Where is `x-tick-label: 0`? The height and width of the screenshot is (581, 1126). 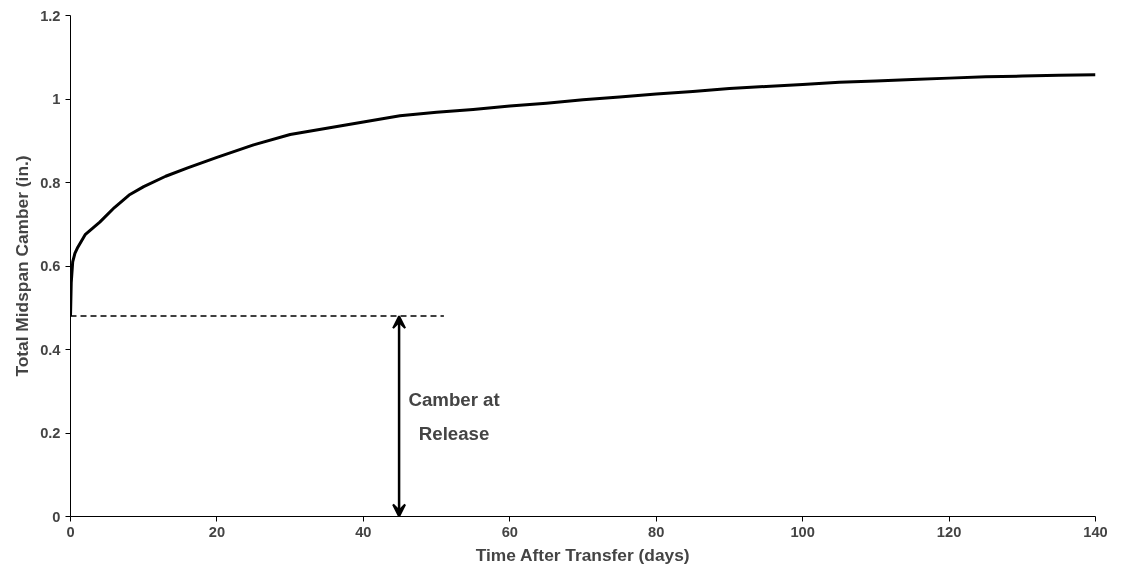
x-tick-label: 0 is located at coordinates (70, 531).